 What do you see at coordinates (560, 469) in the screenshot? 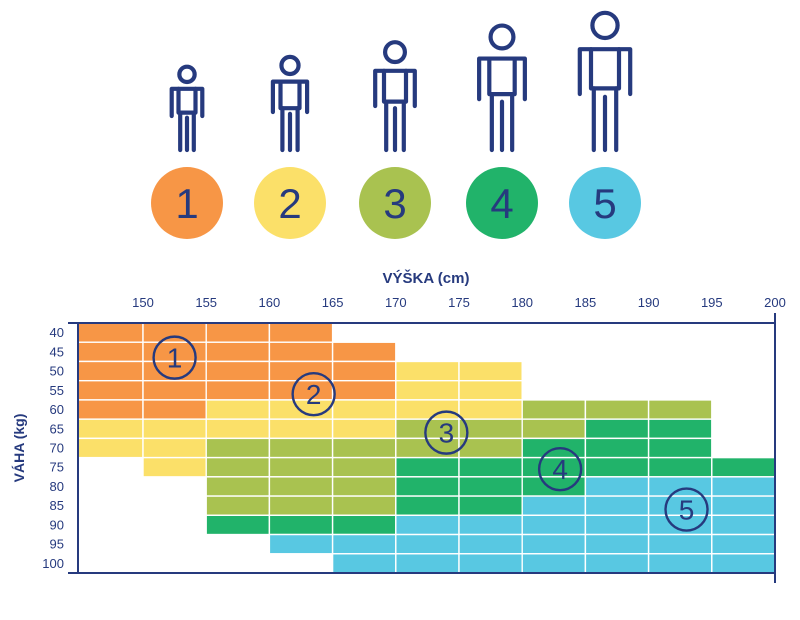
I see `zone-label-text: 4` at bounding box center [560, 469].